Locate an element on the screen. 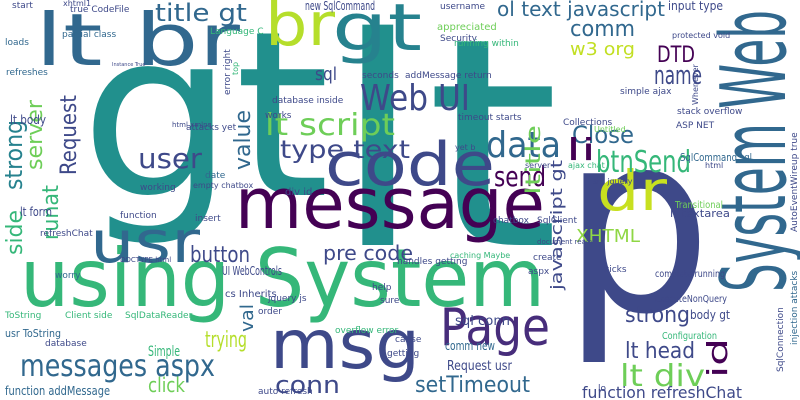 This screenshot has width=800, height=400. word: ol text javascript is located at coordinates (581, 10).